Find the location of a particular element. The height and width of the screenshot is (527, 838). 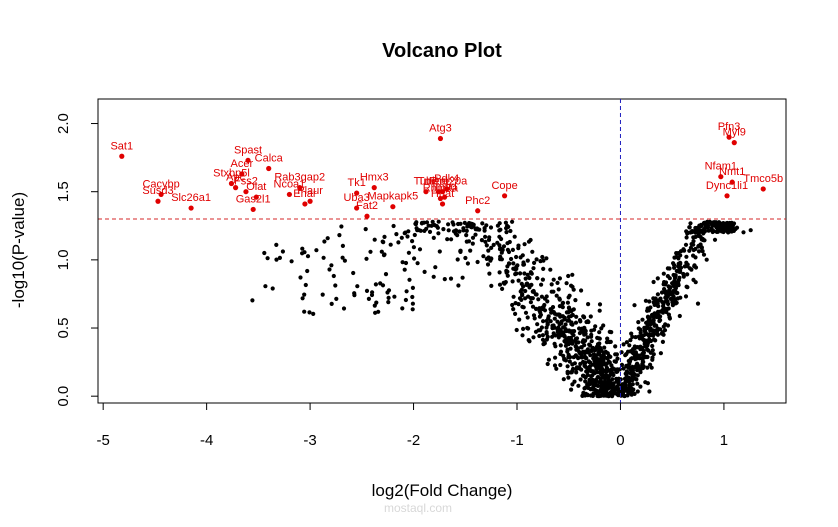

gene-label: Fat2 is located at coordinates (367, 206).